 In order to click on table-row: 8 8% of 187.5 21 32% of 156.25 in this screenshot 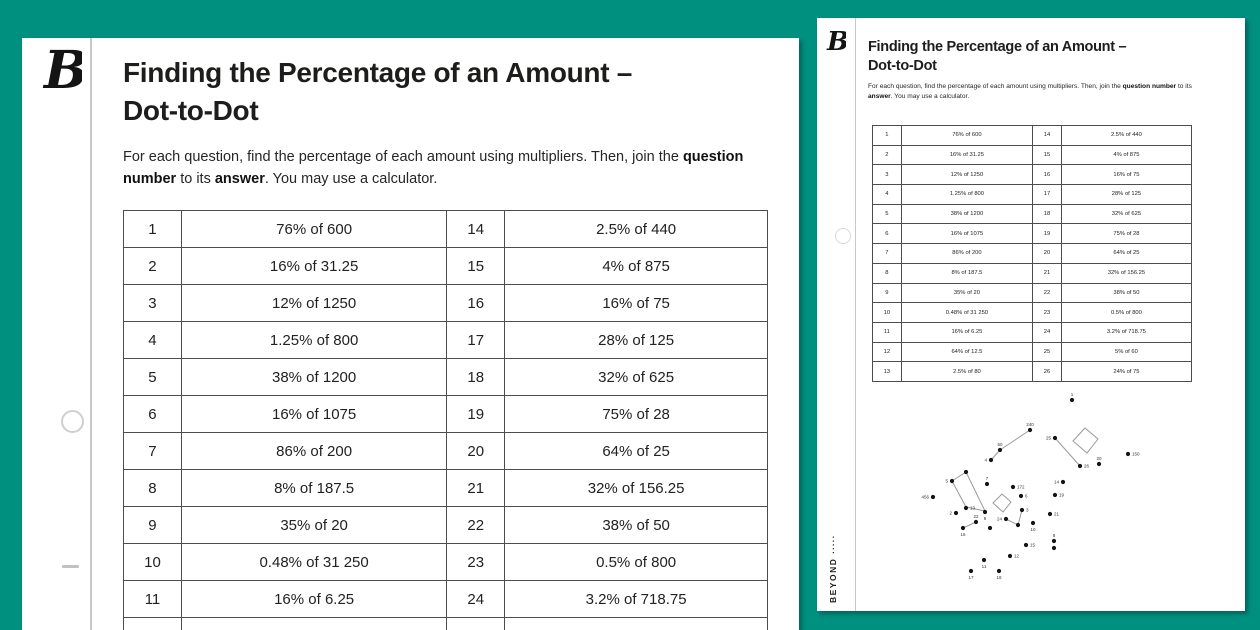, I will do `click(445, 488)`.